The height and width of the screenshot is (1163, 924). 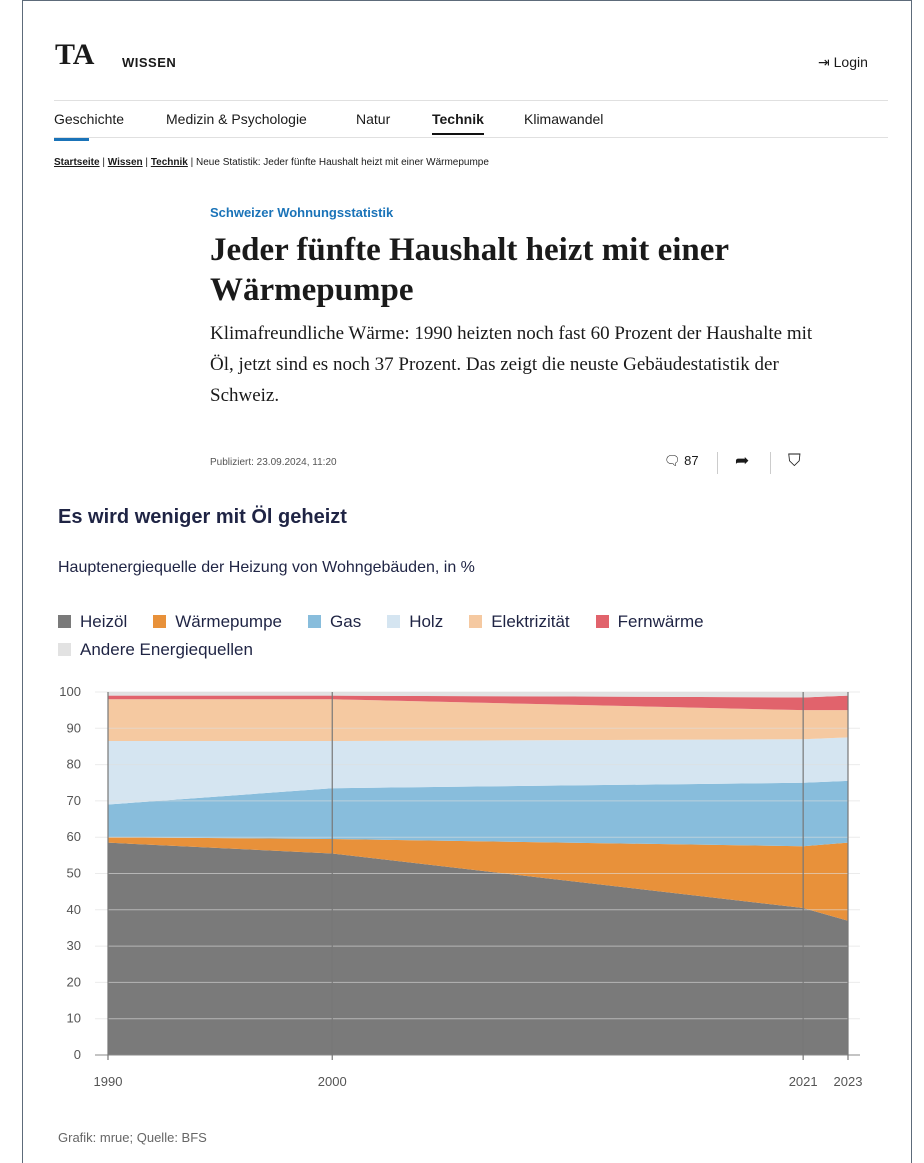 I want to click on nav-item: Geschichte, so click(x=89, y=119).